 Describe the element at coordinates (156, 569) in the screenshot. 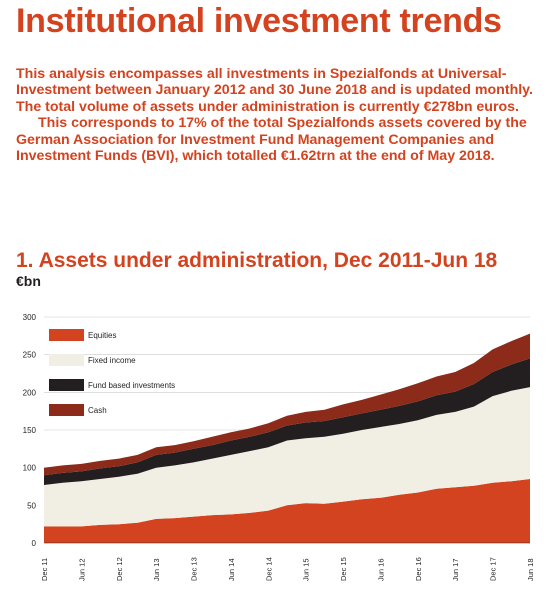

I see `x-tick-label: Jun 13` at that location.